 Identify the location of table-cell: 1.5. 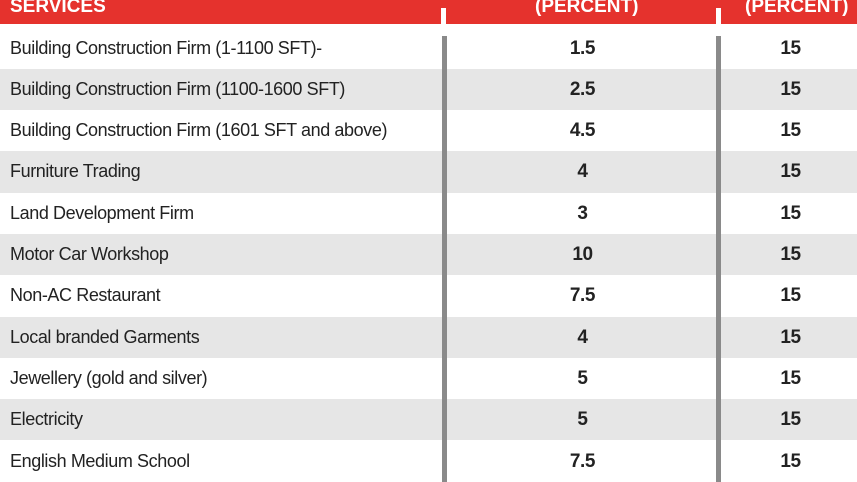
(582, 48).